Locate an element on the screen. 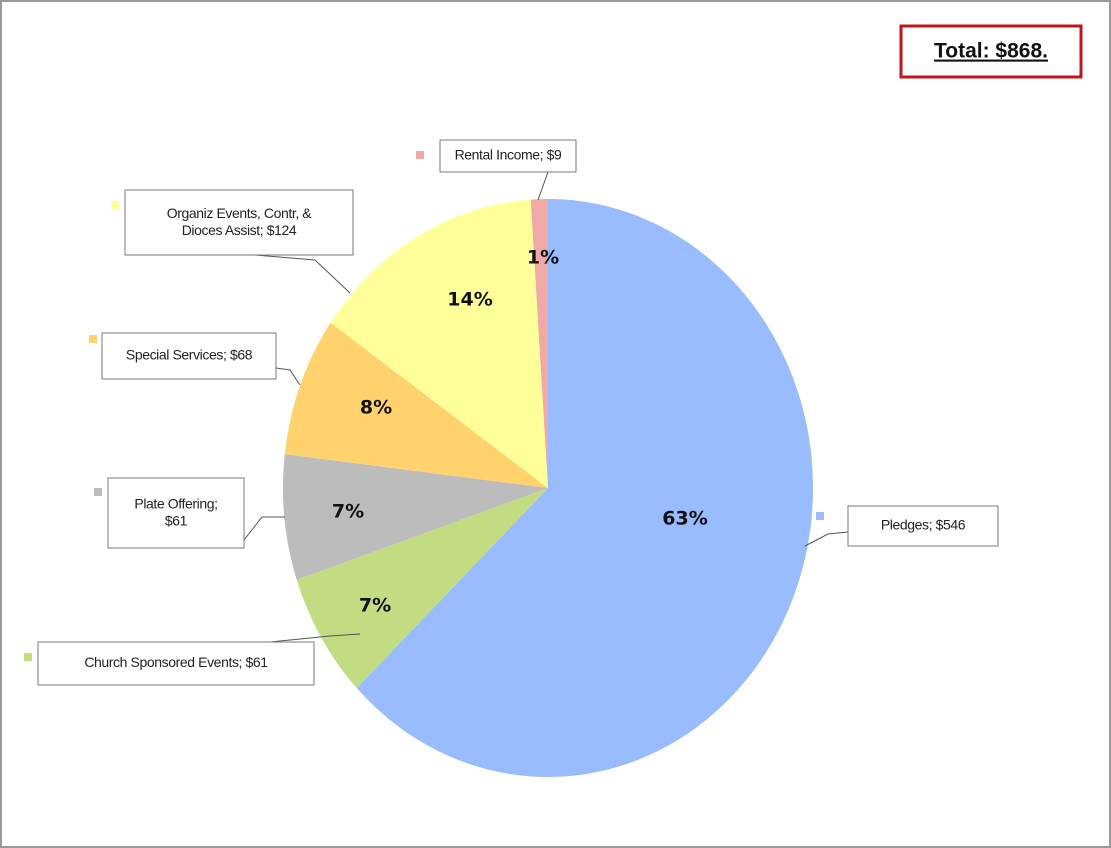  percent-label: 1% is located at coordinates (543, 258).